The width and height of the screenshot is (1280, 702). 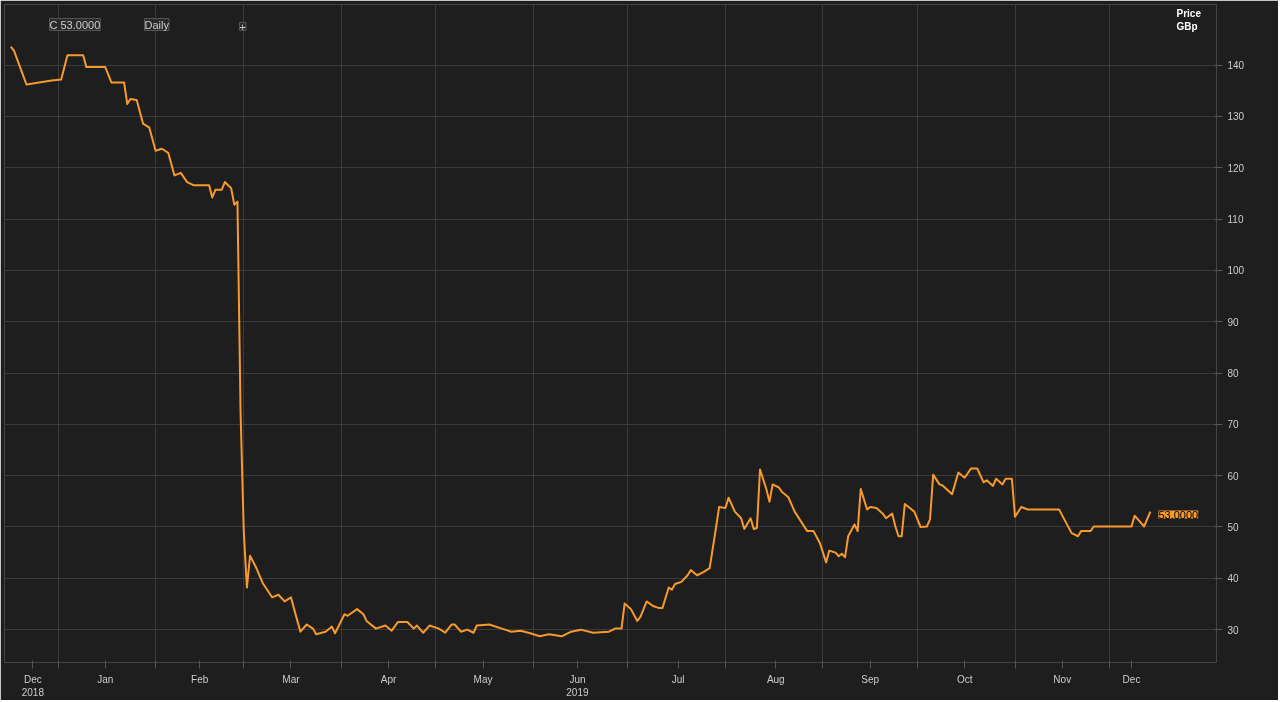 What do you see at coordinates (1233, 630) in the screenshot?
I see `y-tick-label: 30` at bounding box center [1233, 630].